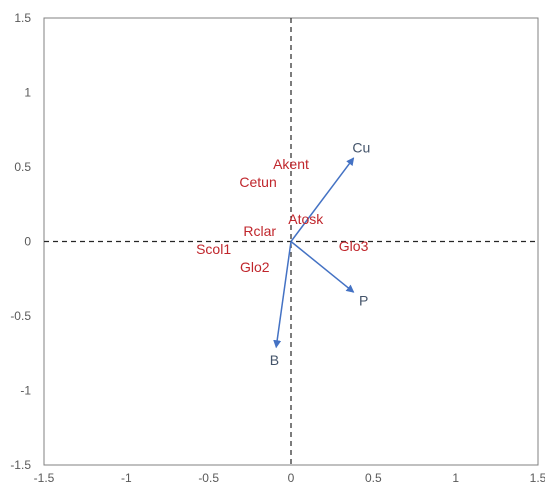 The height and width of the screenshot is (489, 545). I want to click on vector-label-p: P, so click(363, 300).